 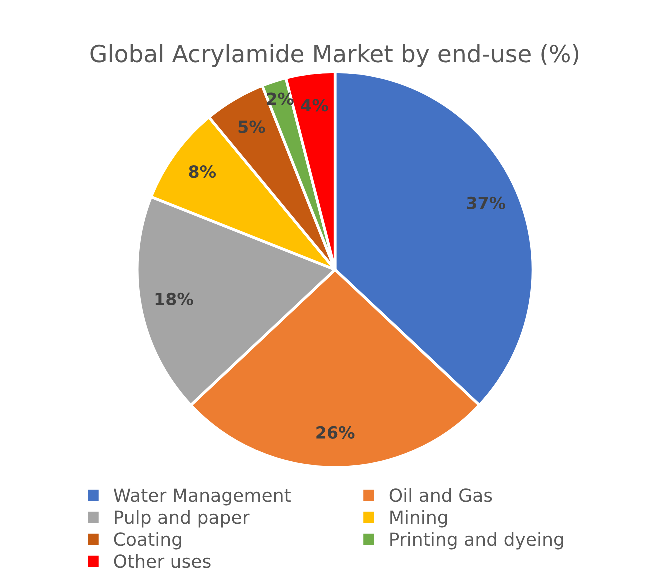 What do you see at coordinates (335, 433) in the screenshot?
I see `data-label: 26%` at bounding box center [335, 433].